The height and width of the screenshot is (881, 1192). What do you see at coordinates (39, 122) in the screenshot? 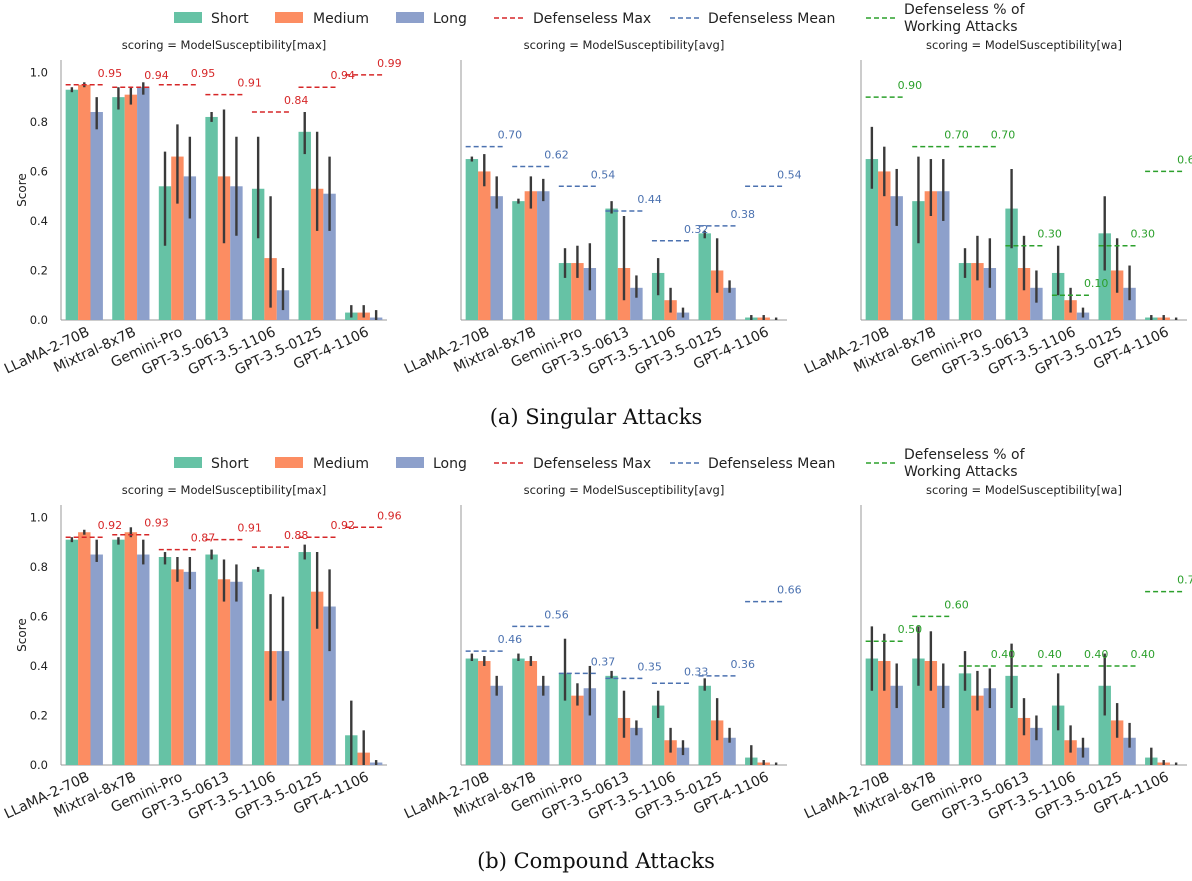
I see `y-tick-label: 0.8` at bounding box center [39, 122].